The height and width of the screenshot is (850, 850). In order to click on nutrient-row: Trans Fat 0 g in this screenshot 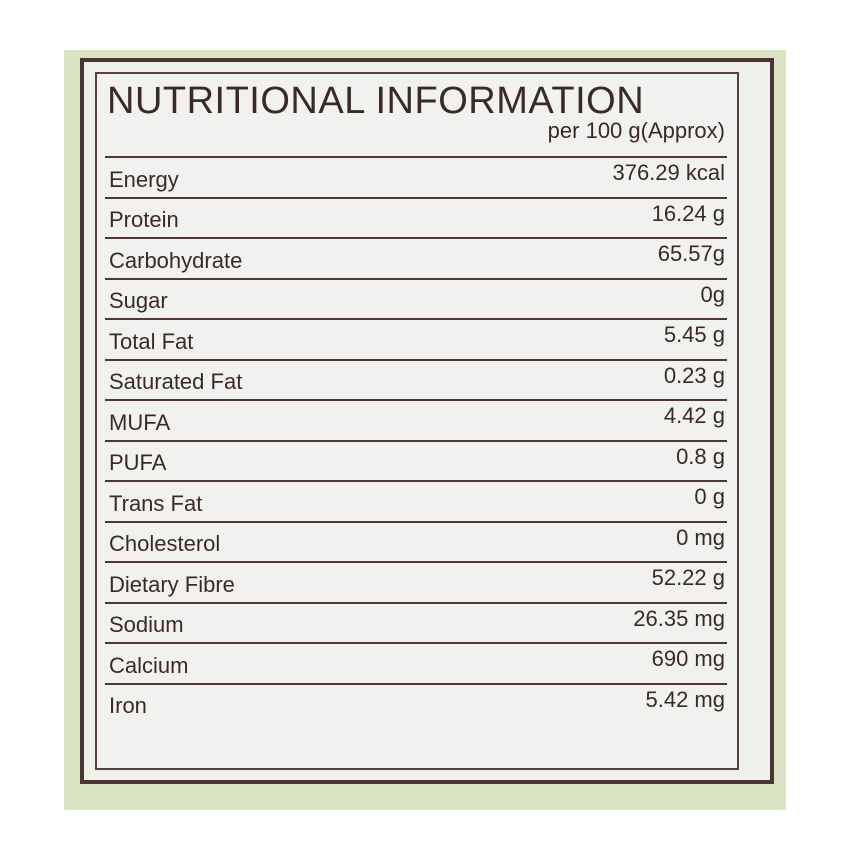, I will do `click(416, 500)`.